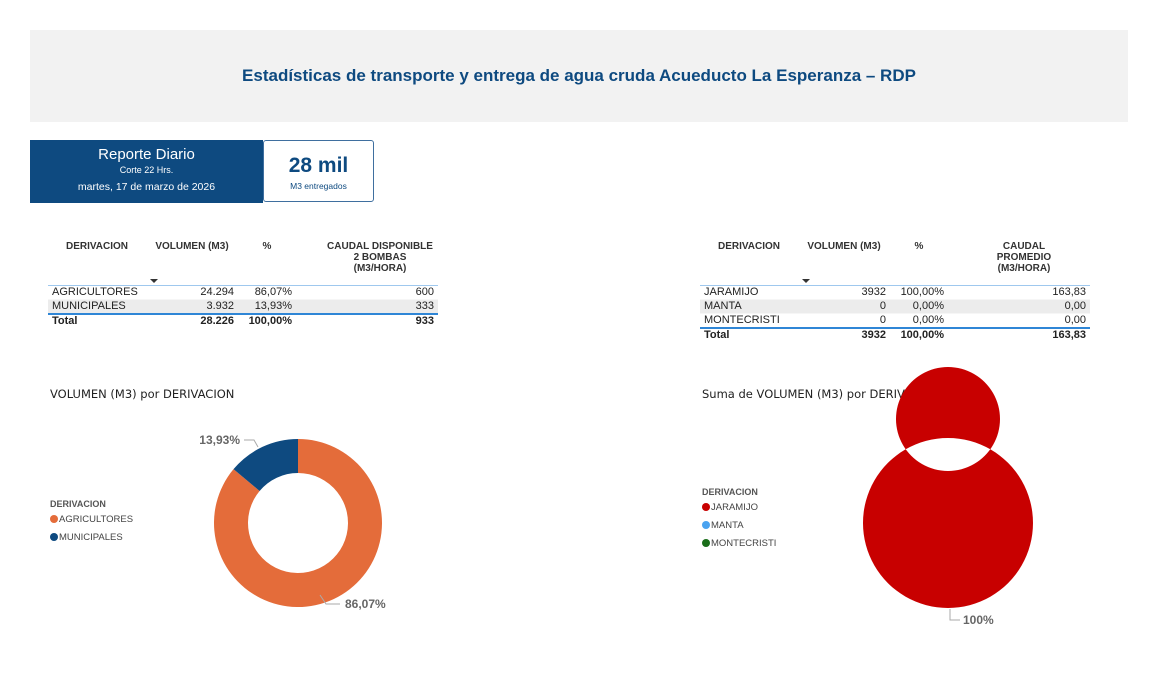 The width and height of the screenshot is (1169, 698). Describe the element at coordinates (873, 335) in the screenshot. I see `total-volumen: 3932` at that location.